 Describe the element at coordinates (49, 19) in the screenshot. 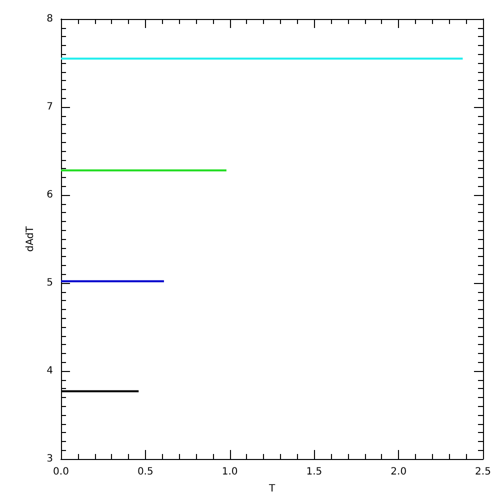

I see `y-tick-label: 8` at that location.